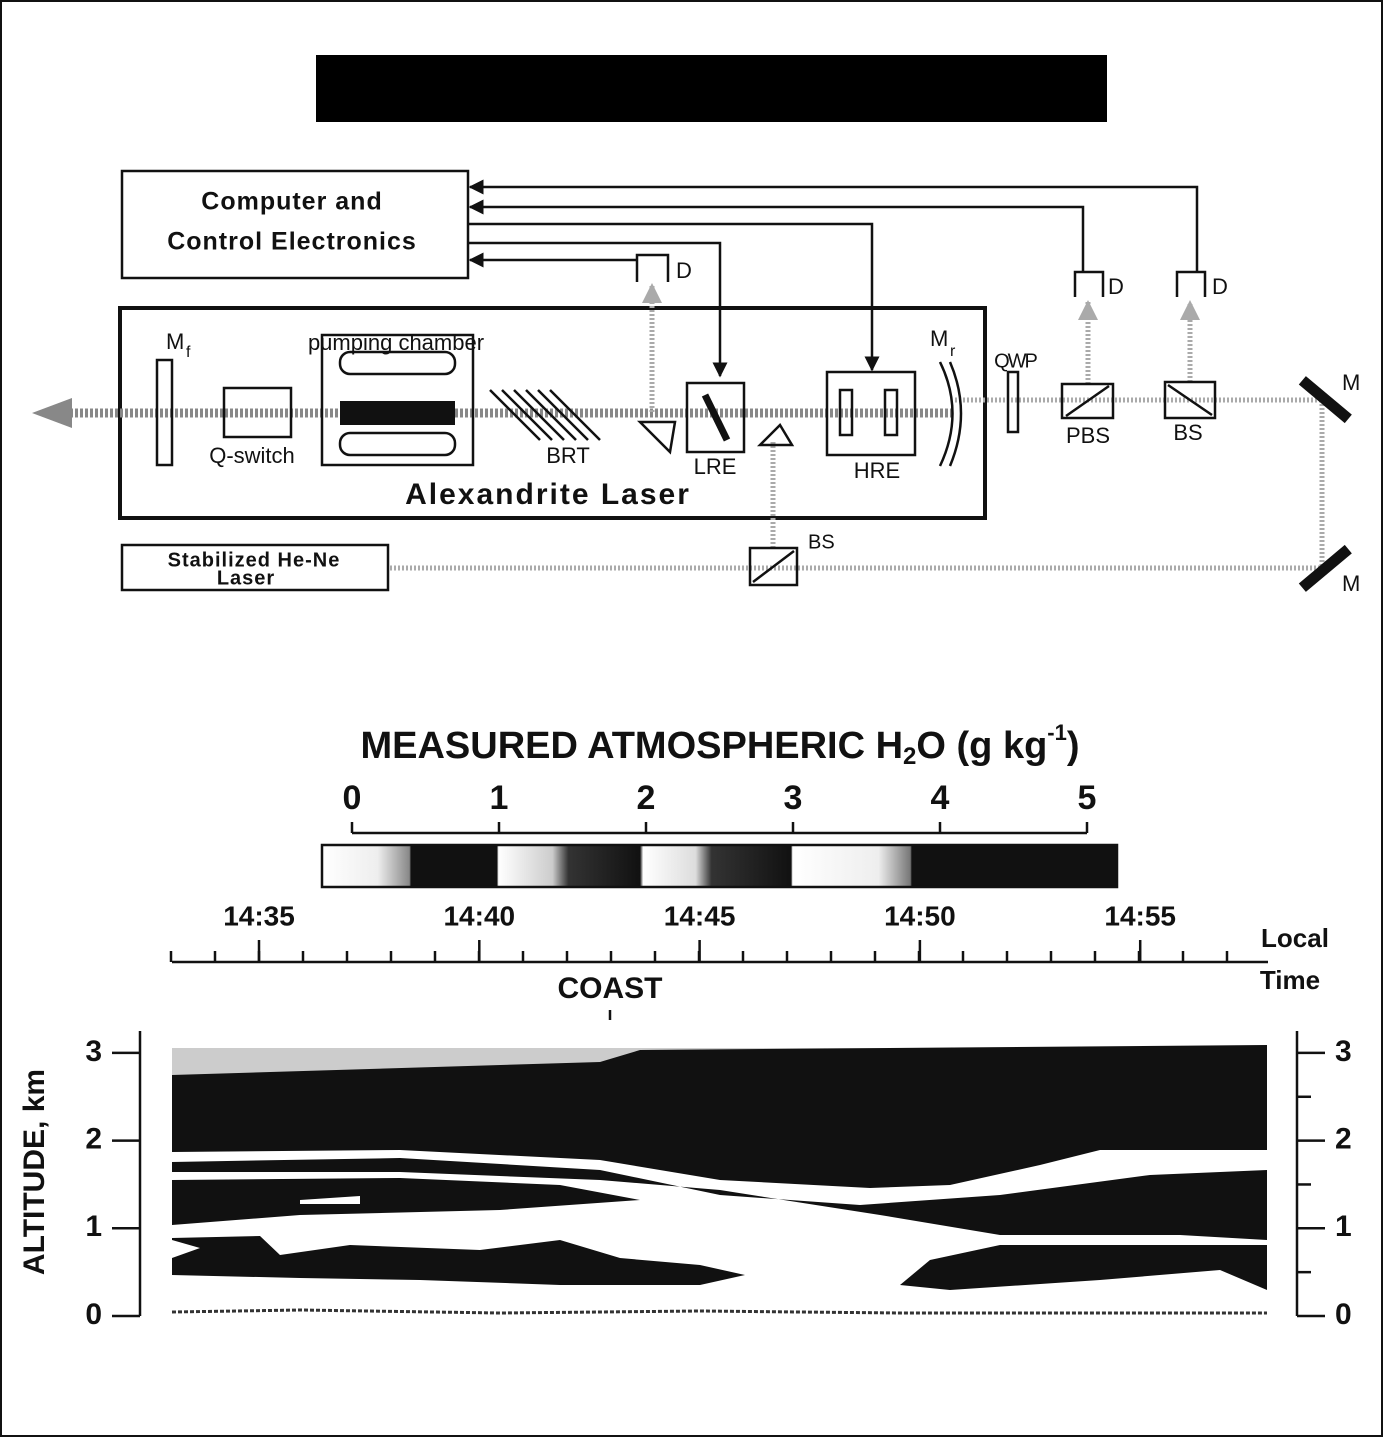 Image resolution: width=1383 pixels, height=1437 pixels. Describe the element at coordinates (1087, 798) in the screenshot. I see `colorbar-tick-label: 5` at that location.